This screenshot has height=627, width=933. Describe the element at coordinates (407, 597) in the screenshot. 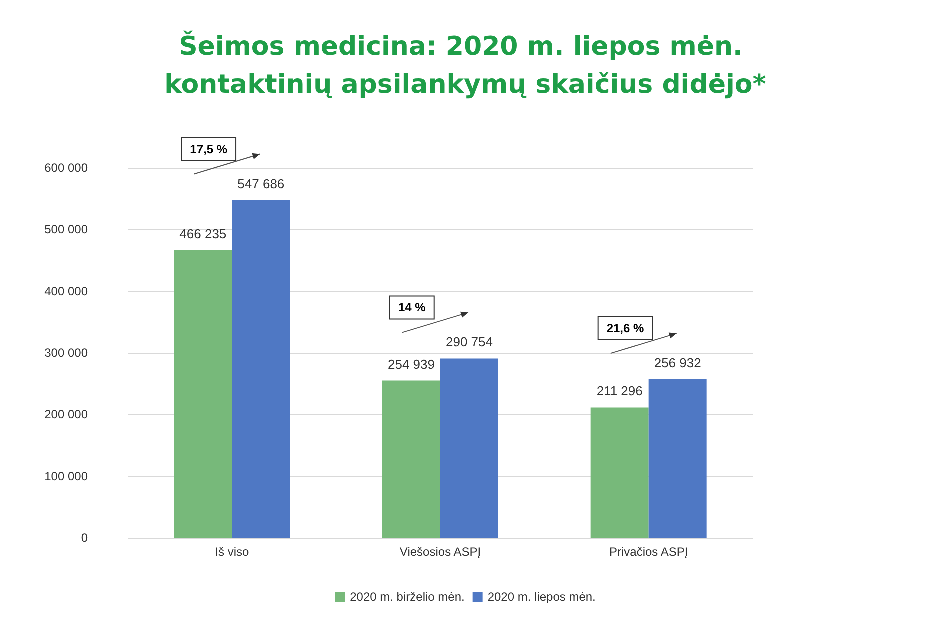

I see `legend-label: 2020 m. birželio mėn.` at that location.